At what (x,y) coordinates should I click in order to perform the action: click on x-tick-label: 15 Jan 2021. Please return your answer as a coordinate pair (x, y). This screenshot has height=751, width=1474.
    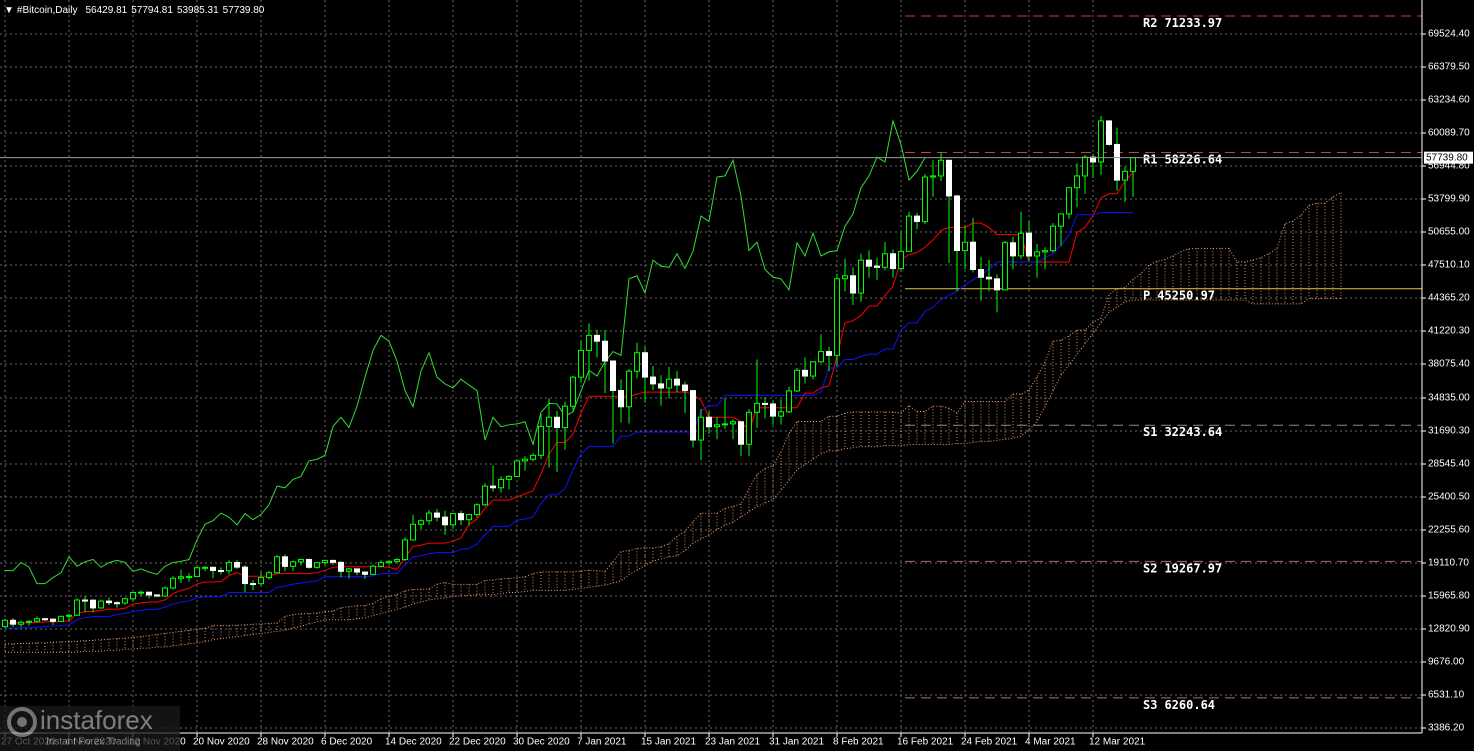
    Looking at the image, I should click on (668, 742).